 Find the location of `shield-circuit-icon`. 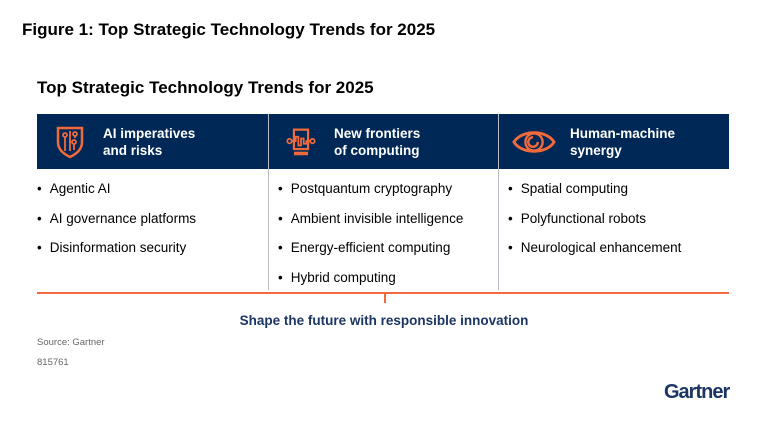

shield-circuit-icon is located at coordinates (70, 142).